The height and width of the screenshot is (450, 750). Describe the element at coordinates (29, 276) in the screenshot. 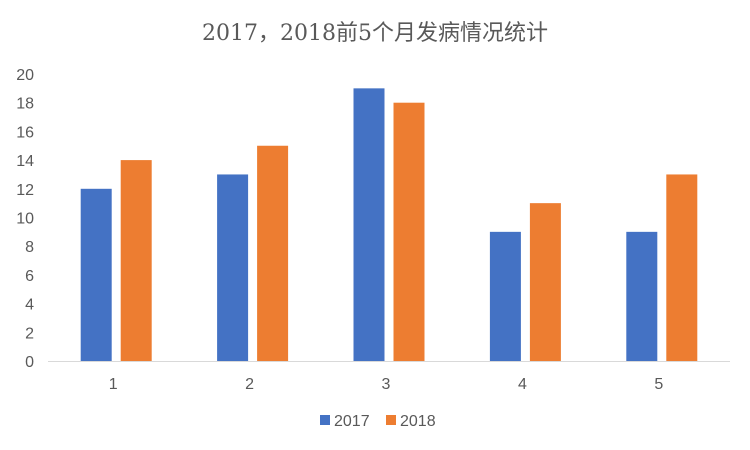

I see `y-tick-label: 6` at that location.